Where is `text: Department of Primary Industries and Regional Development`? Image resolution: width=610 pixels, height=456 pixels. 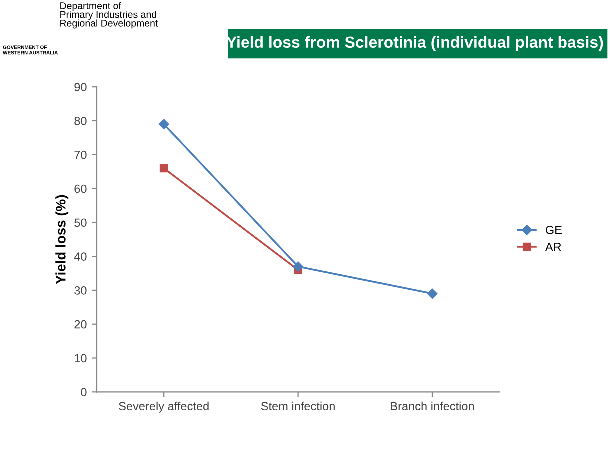
text: Department of Primary Industries and Regional Development is located at coordinates (109, 15).